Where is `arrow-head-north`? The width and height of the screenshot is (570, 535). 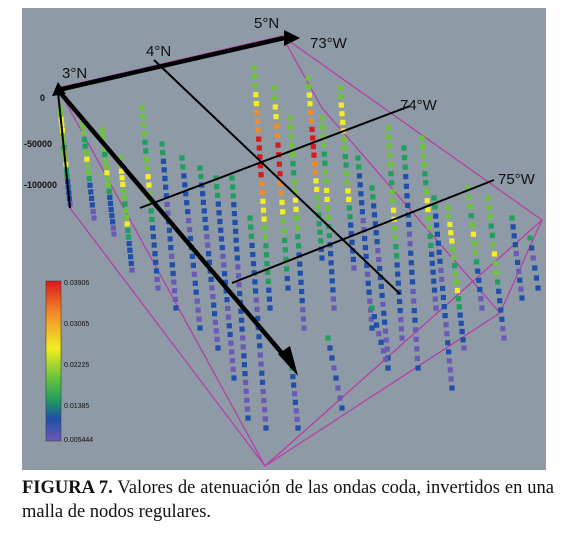
arrow-head-north is located at coordinates (292, 38).